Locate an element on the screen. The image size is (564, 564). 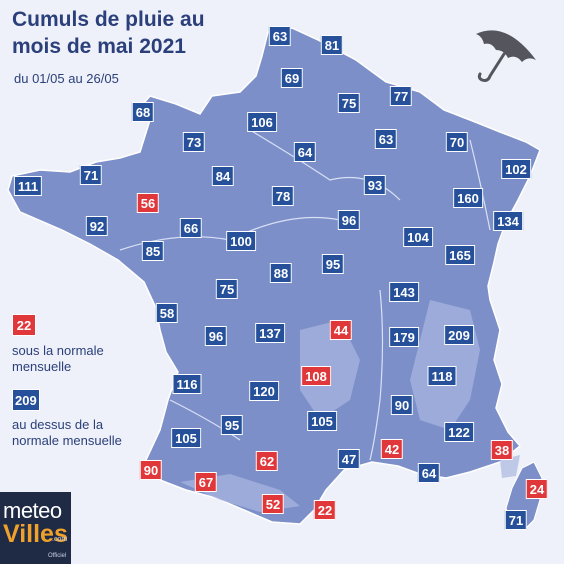
rain-badge: 108 is located at coordinates (316, 376).